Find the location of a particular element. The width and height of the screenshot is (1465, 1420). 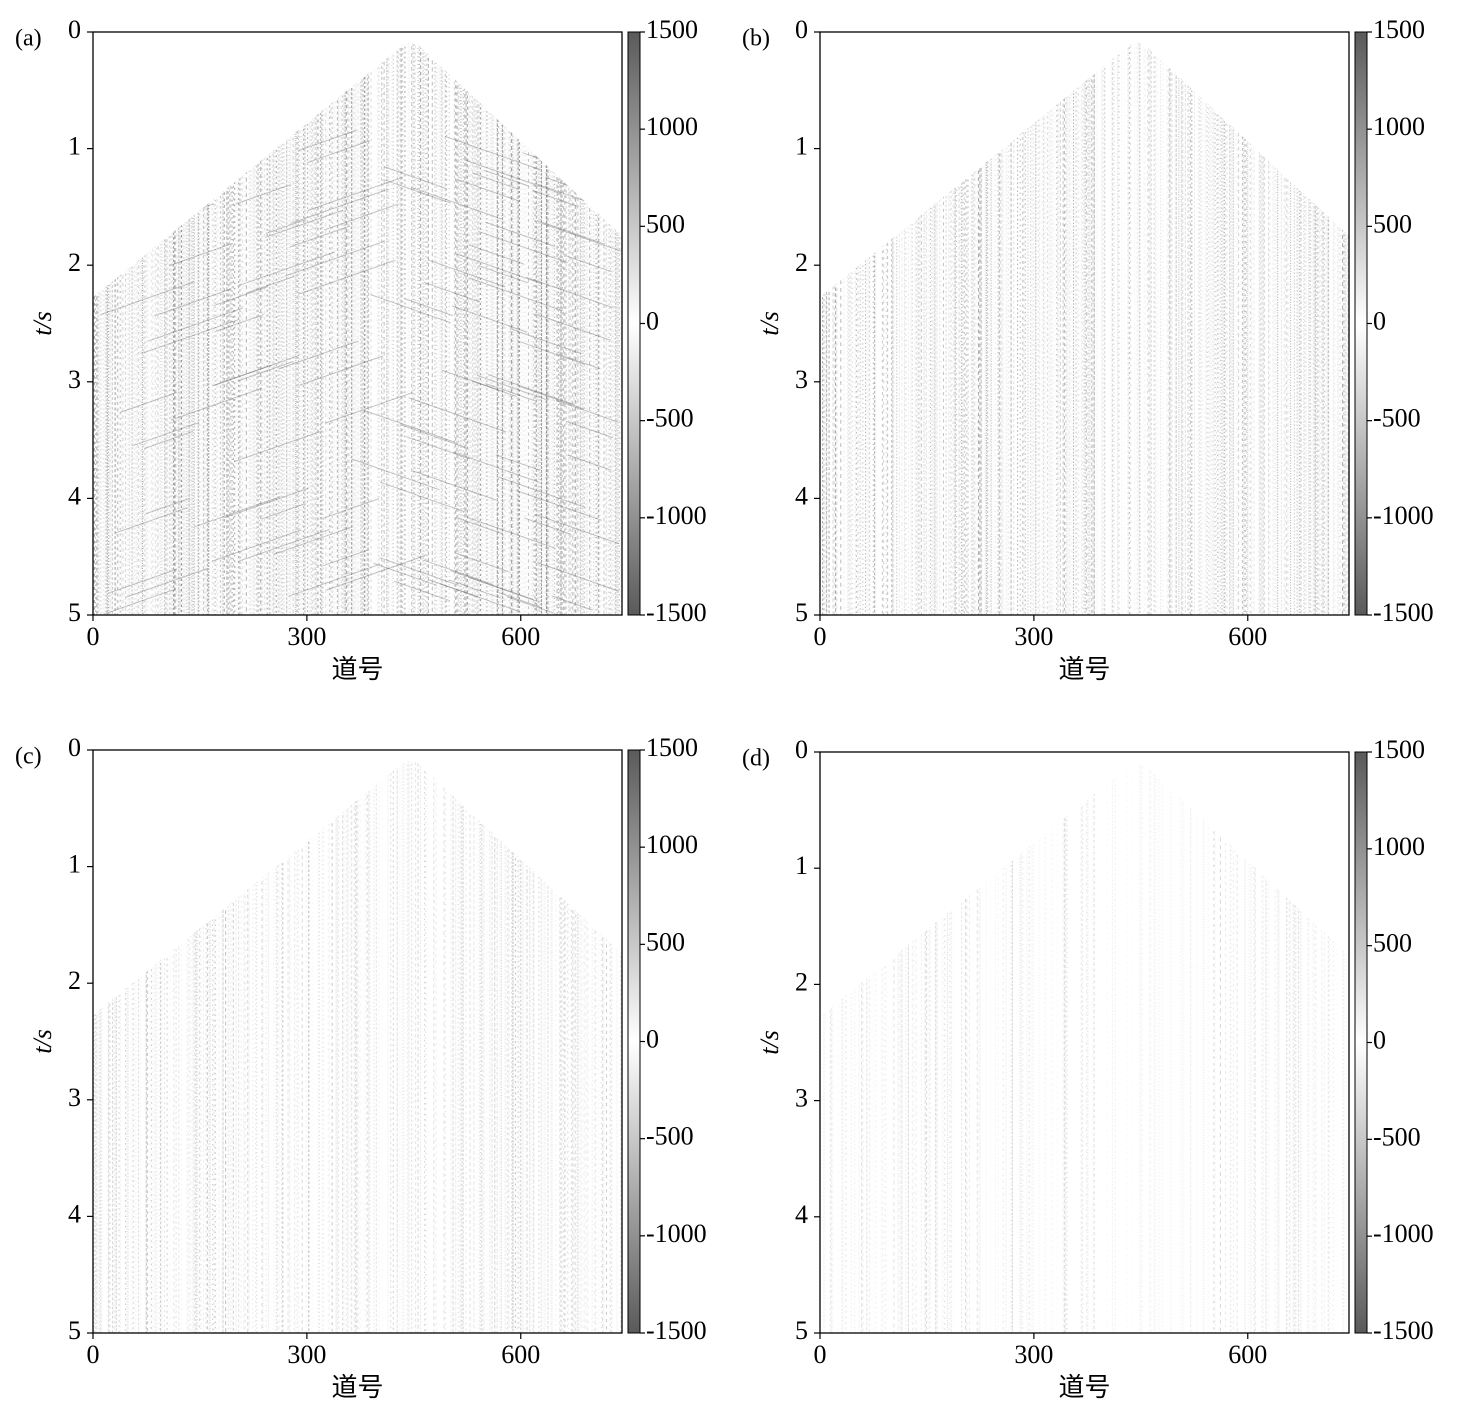

panel-label: (b) is located at coordinates (756, 39).